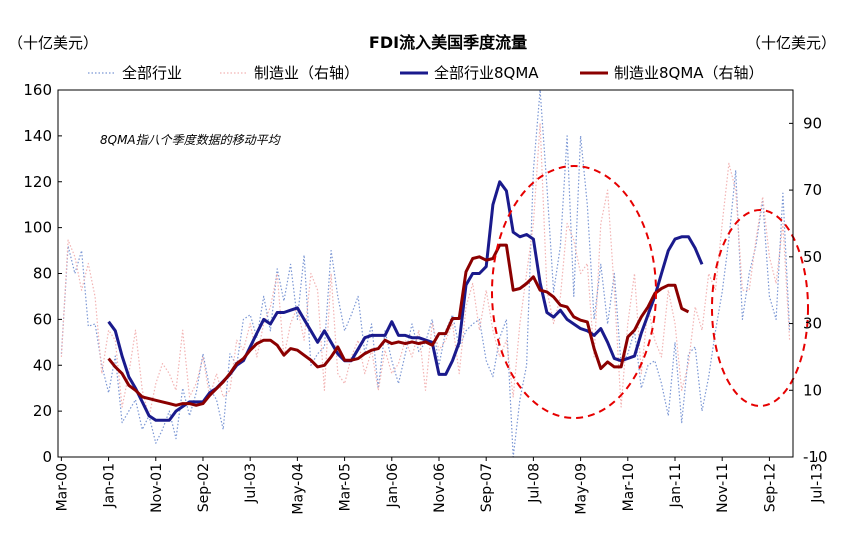  Describe the element at coordinates (486, 73) in the screenshot. I see `legend-label: 全部行业8QMA` at that location.